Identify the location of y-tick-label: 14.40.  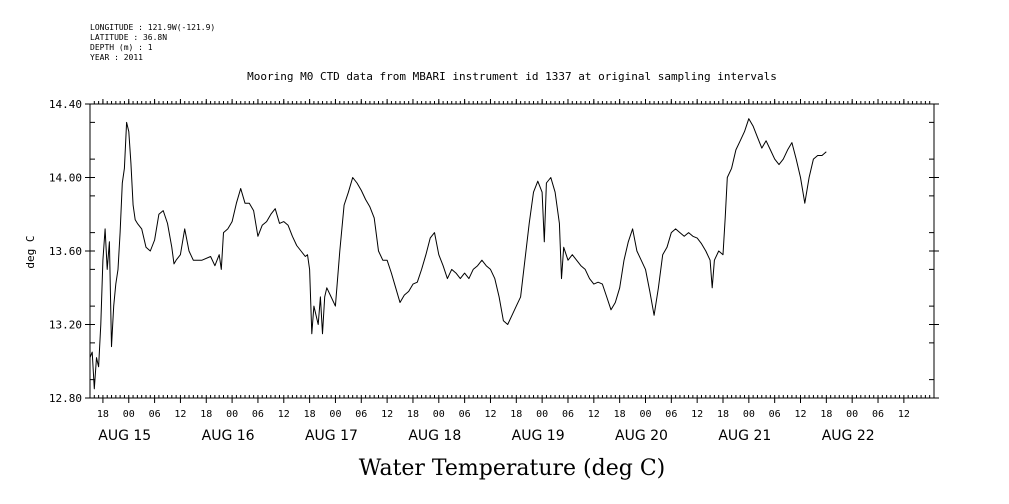
(65, 104).